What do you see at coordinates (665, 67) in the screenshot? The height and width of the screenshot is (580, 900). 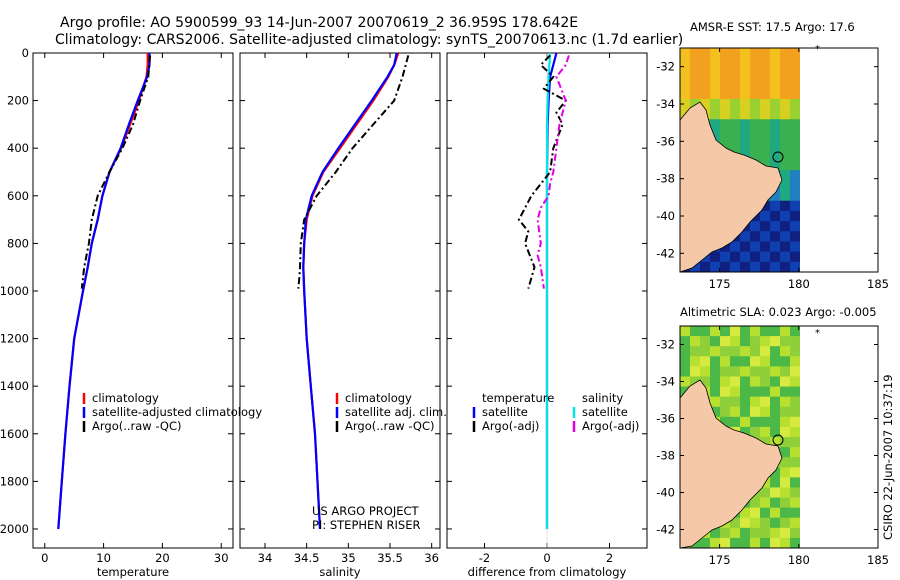 I see `y-tick-label: -32` at bounding box center [665, 67].